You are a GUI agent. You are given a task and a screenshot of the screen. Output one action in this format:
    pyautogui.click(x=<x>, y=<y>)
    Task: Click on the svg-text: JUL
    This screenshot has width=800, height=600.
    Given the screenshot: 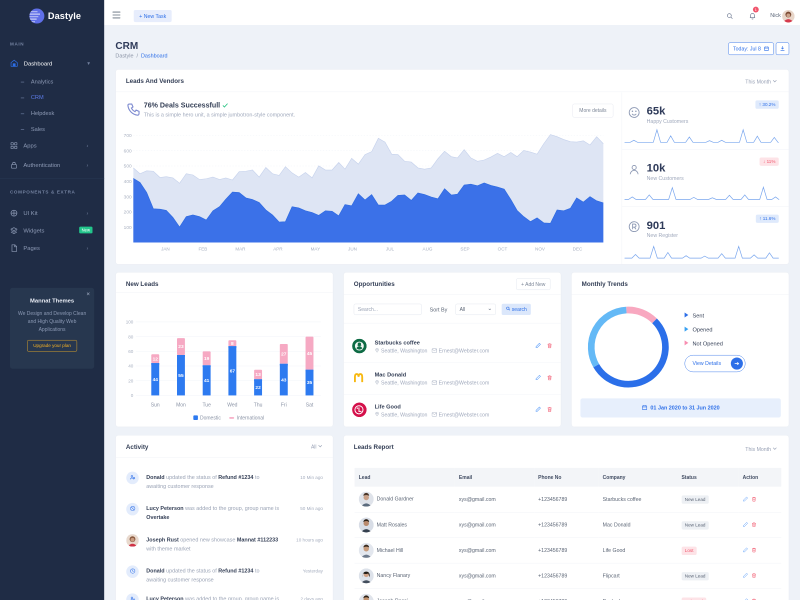 What is the action you would take?
    pyautogui.click(x=390, y=248)
    